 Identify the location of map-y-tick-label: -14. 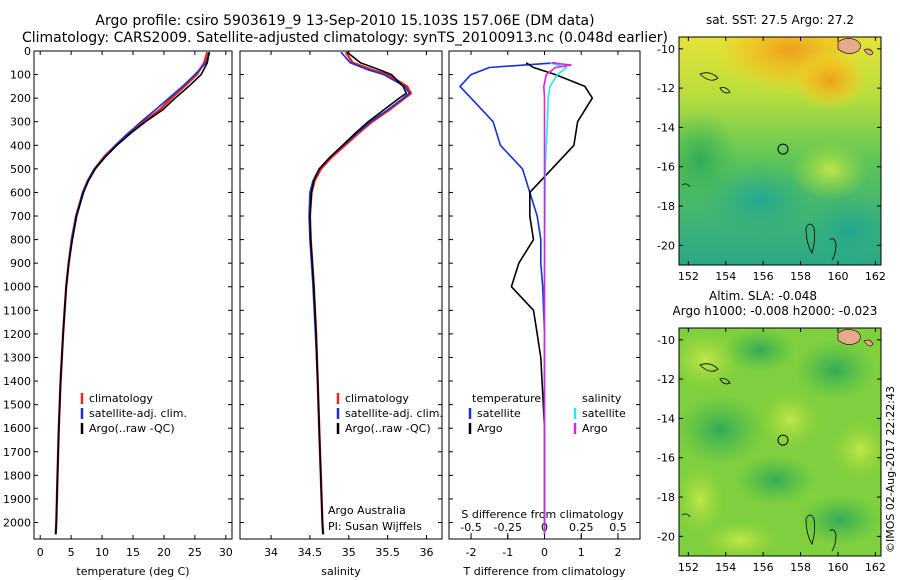
(666, 127).